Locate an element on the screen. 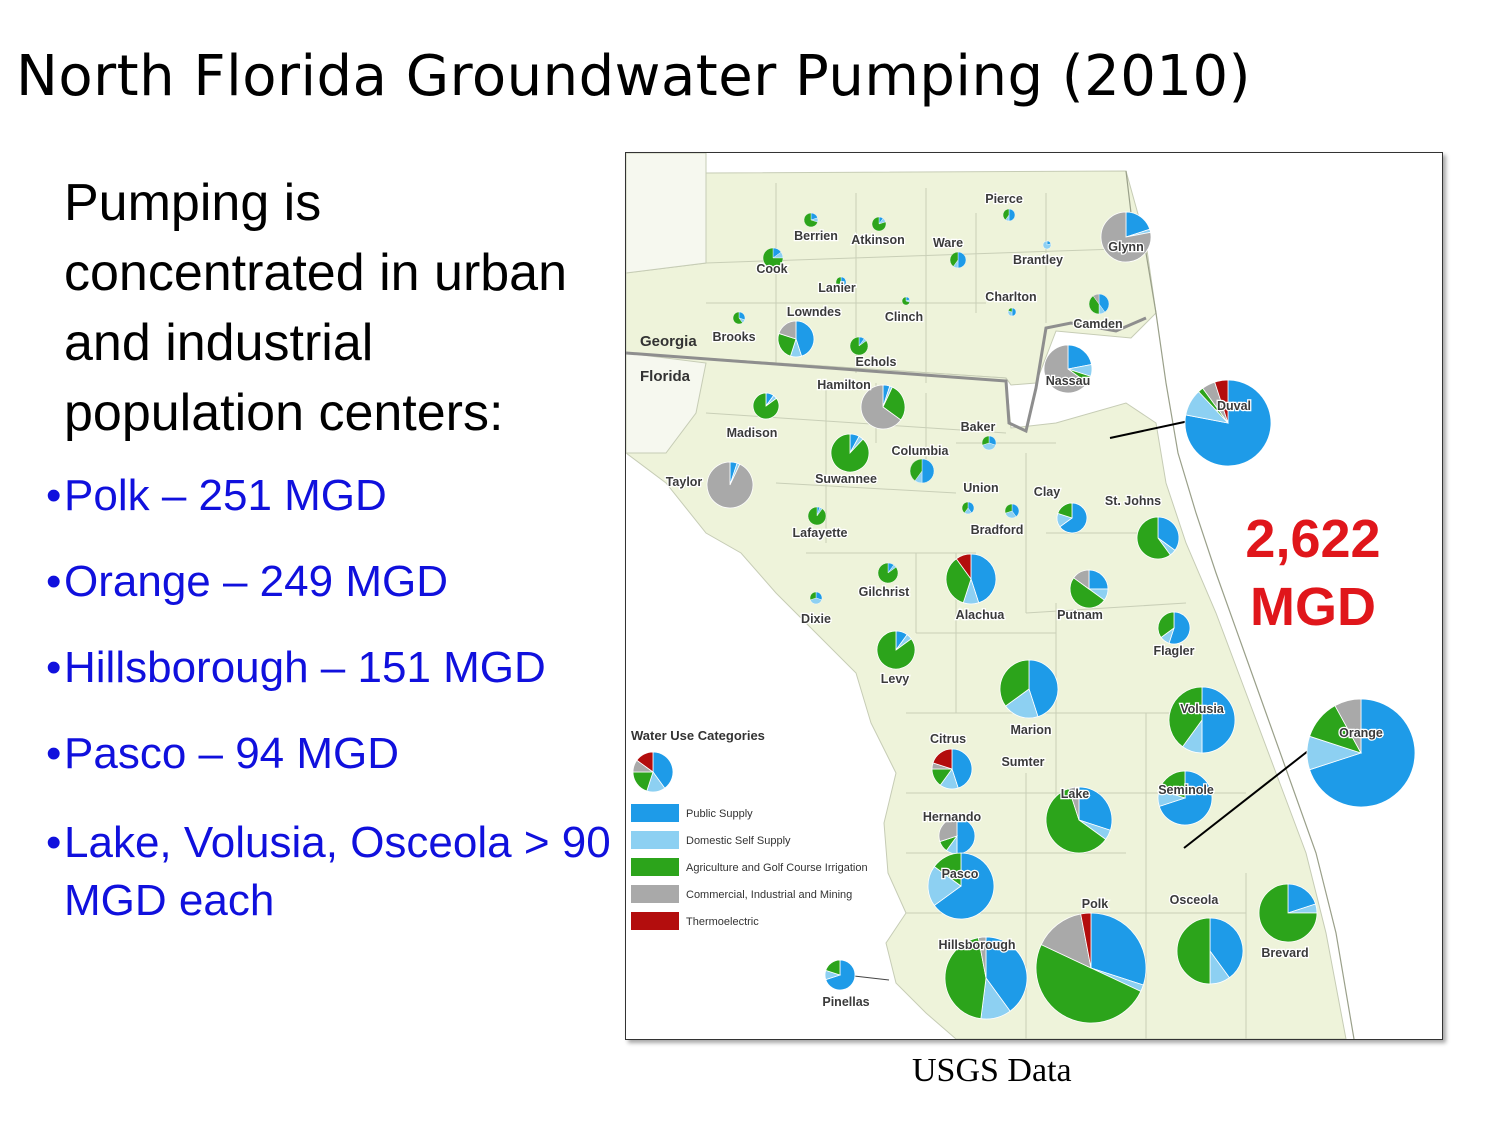 The height and width of the screenshot is (1125, 1500). pie-marion is located at coordinates (1029, 689).